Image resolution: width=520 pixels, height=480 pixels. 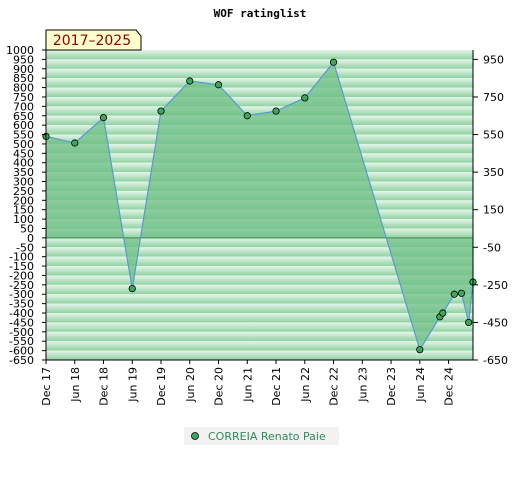 What do you see at coordinates (21, 257) in the screenshot?
I see `left-tick-label: -100` at bounding box center [21, 257].